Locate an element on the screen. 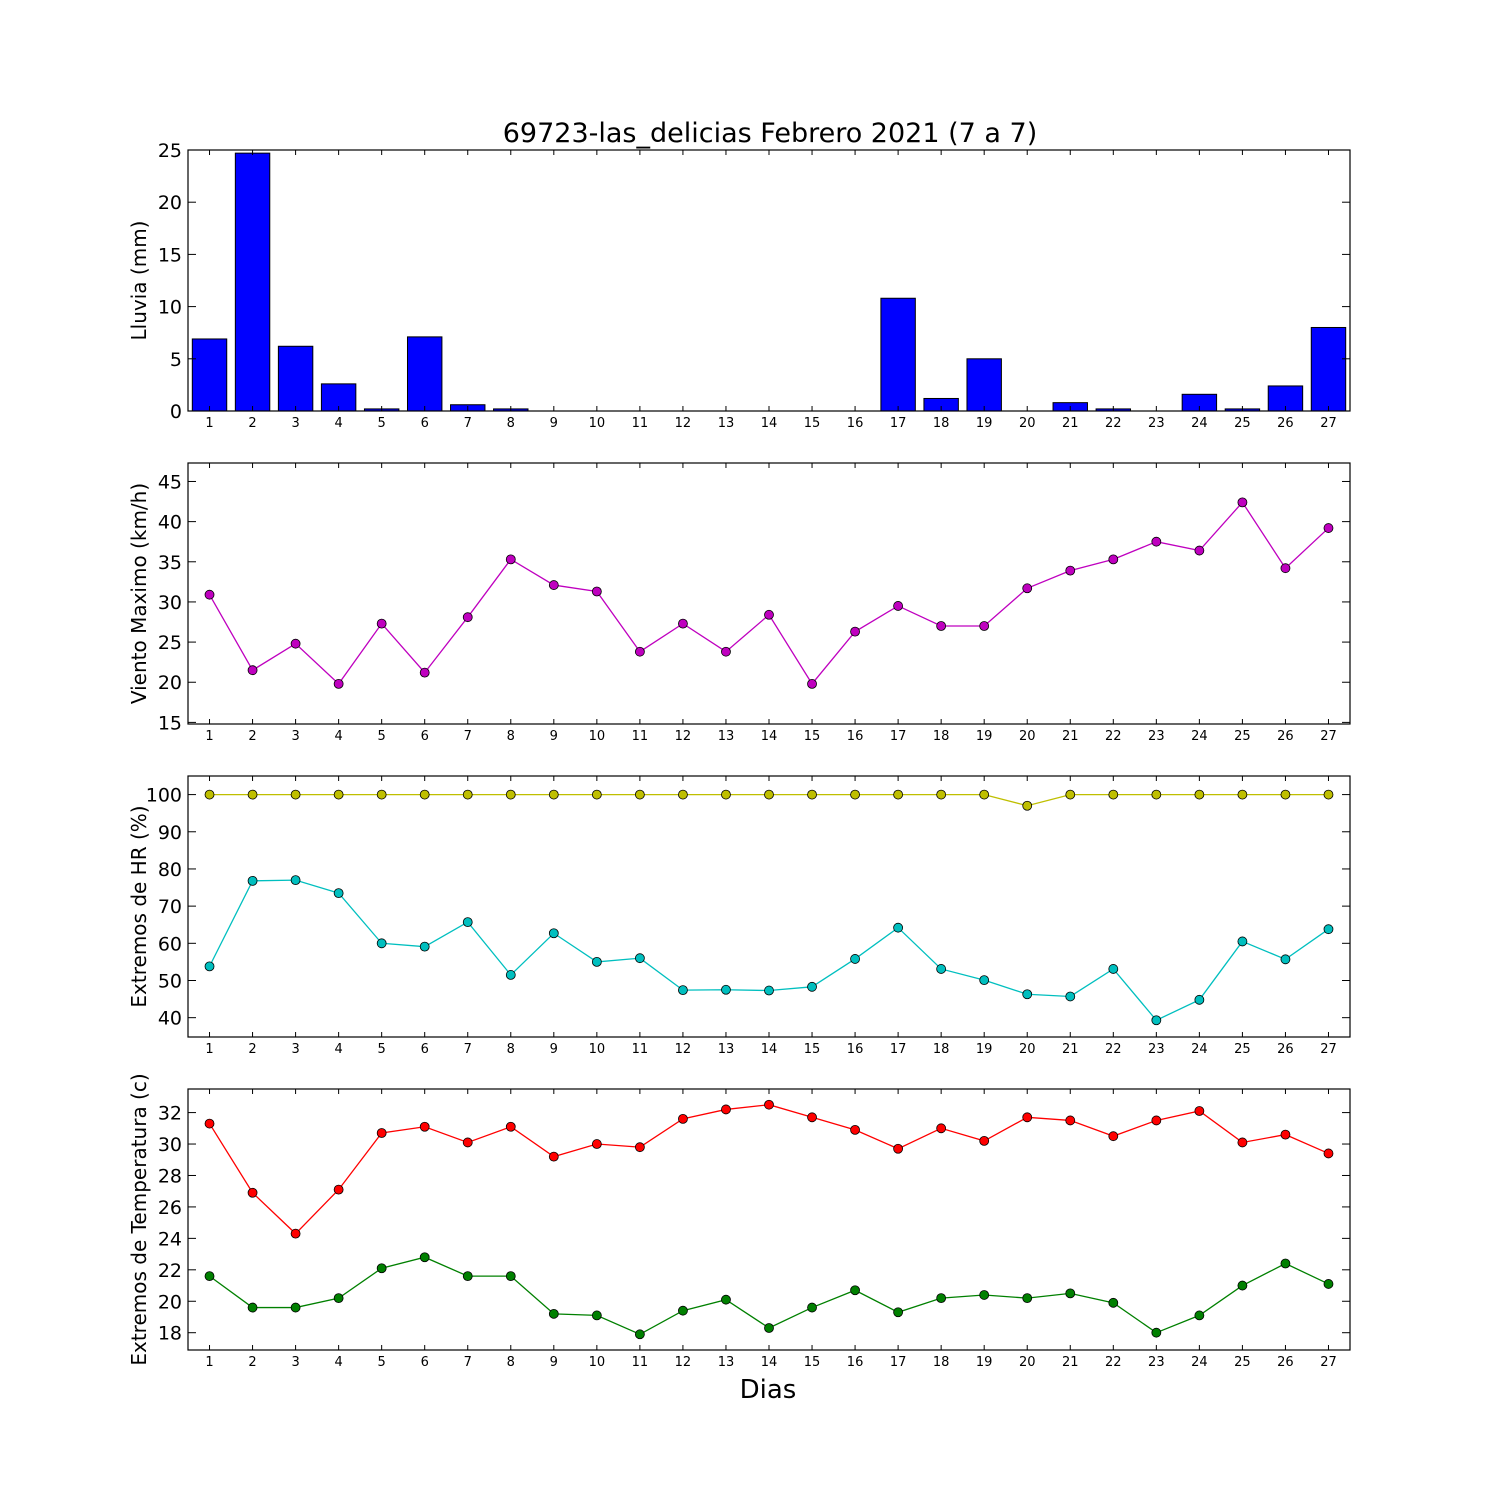 The image size is (1500, 1500). temperature-x-tick-label: 25 is located at coordinates (1242, 1362).